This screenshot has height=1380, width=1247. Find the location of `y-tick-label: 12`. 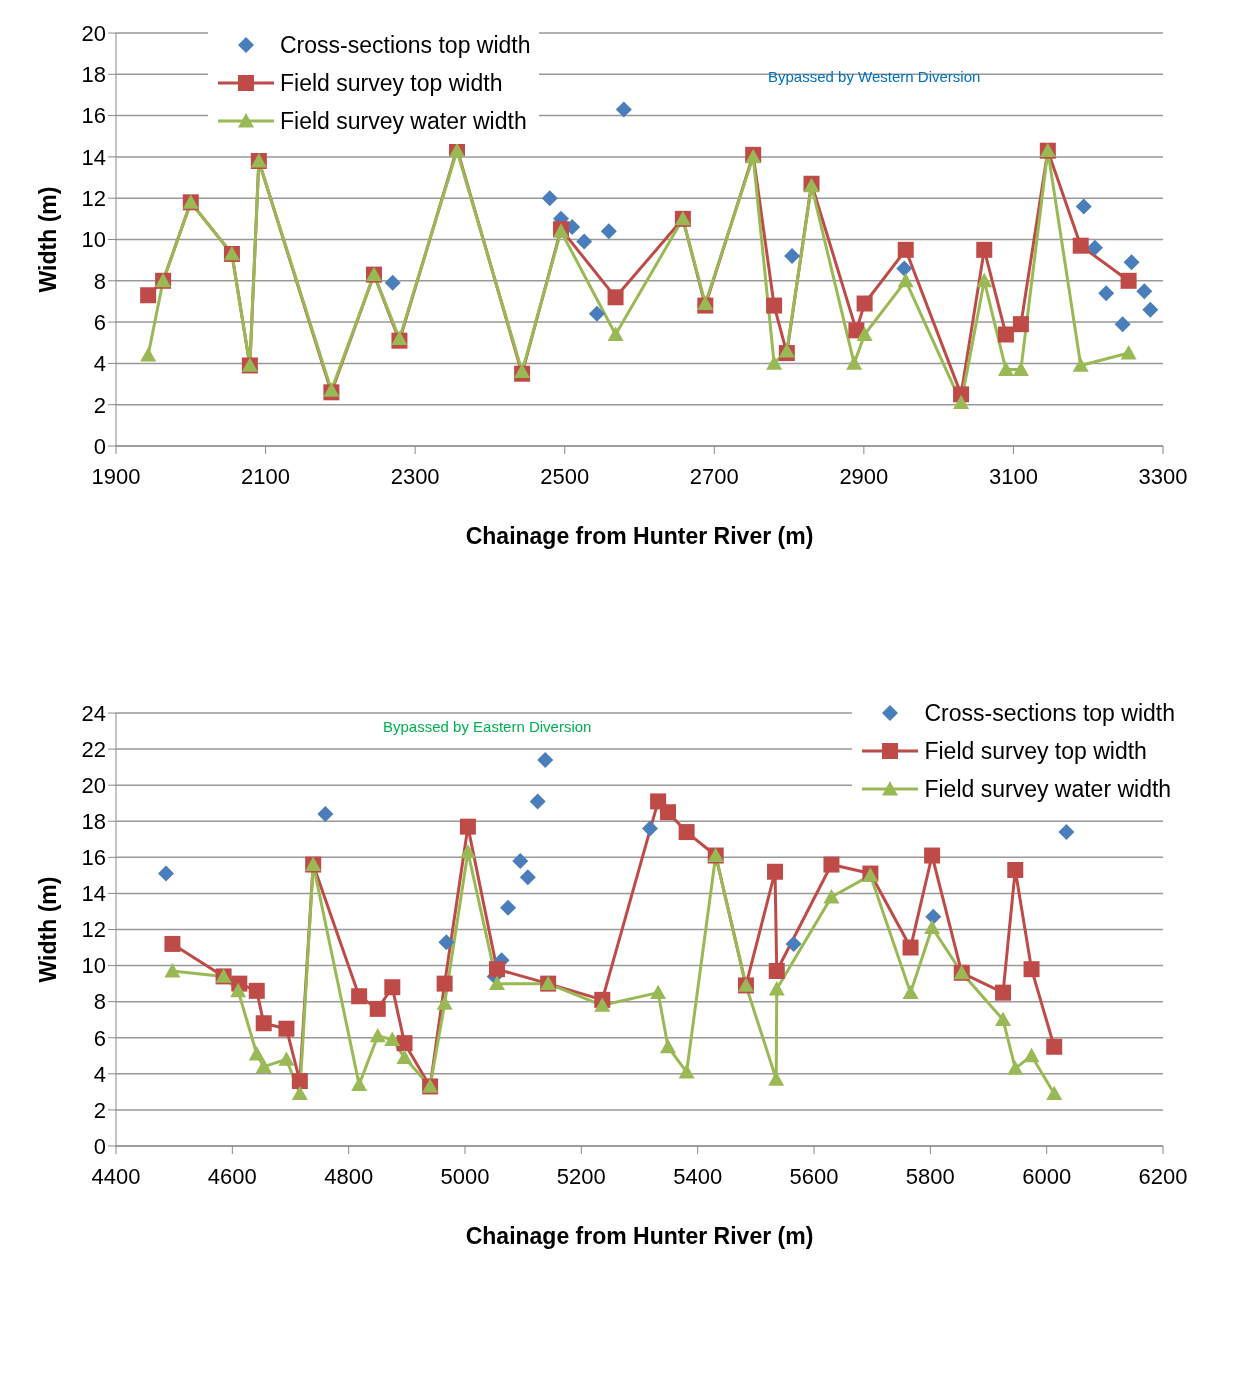

y-tick-label: 12 is located at coordinates (93, 199).